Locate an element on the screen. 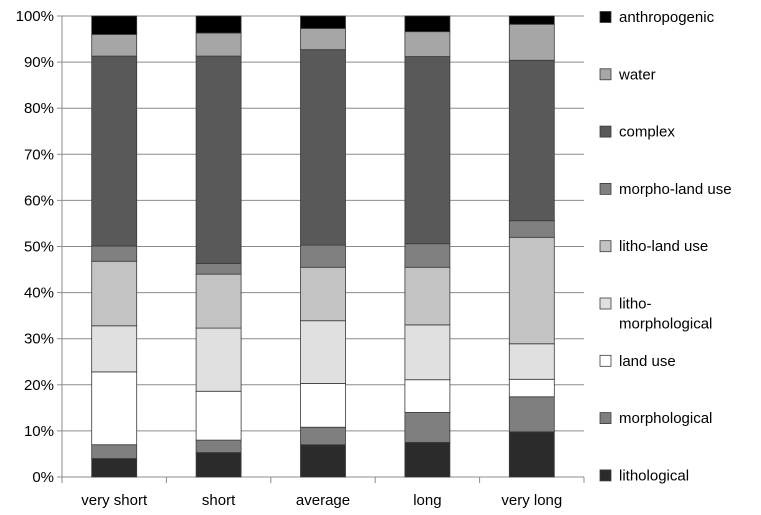 This screenshot has width=761, height=515. y-tick-label: 90% is located at coordinates (39, 62).